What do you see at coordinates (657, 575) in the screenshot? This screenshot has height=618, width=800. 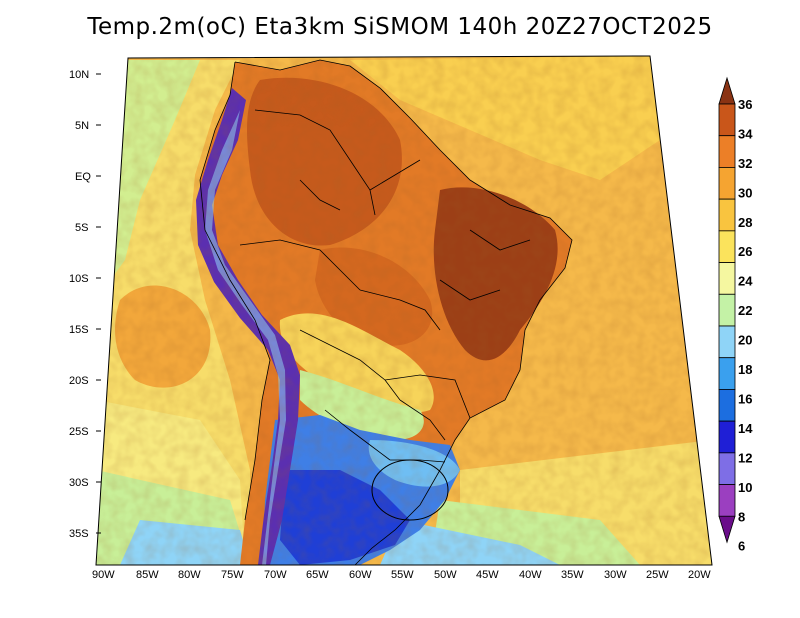 I see `lon-label: 25W` at bounding box center [657, 575].